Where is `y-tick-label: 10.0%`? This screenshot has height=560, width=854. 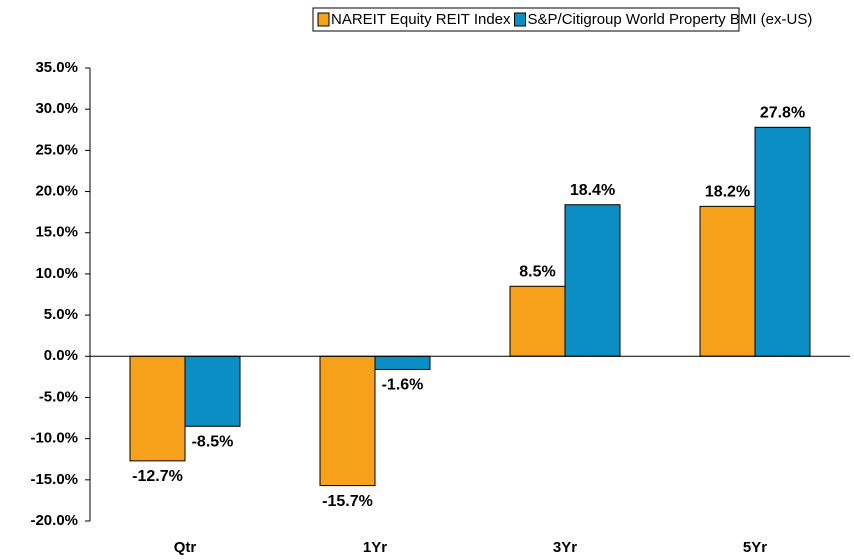 y-tick-label: 10.0% is located at coordinates (56, 273).